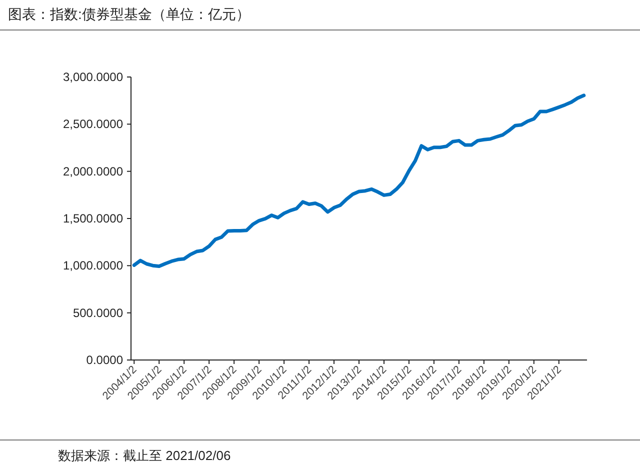  Describe the element at coordinates (93, 77) in the screenshot. I see `y-tick-label: 3,000.0000` at that location.